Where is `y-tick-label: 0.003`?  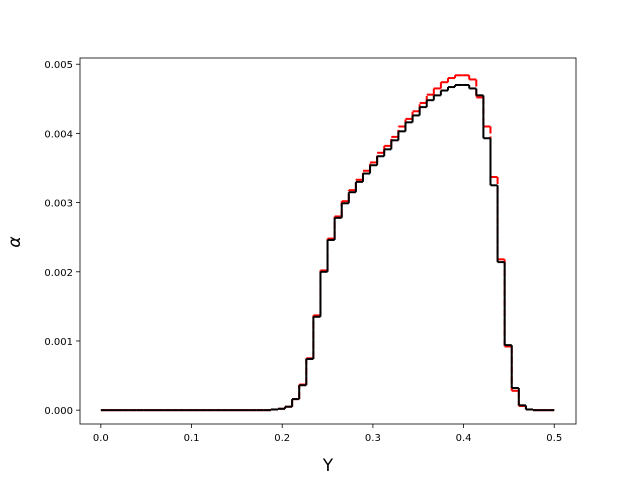
y-tick-label: 0.003 is located at coordinates (58, 204).